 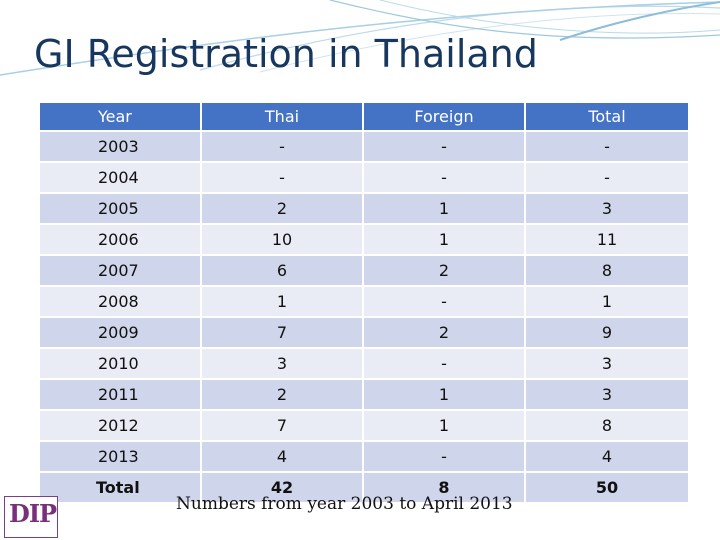 I want to click on page-title: GI Registration in Thailand, so click(x=286, y=54).